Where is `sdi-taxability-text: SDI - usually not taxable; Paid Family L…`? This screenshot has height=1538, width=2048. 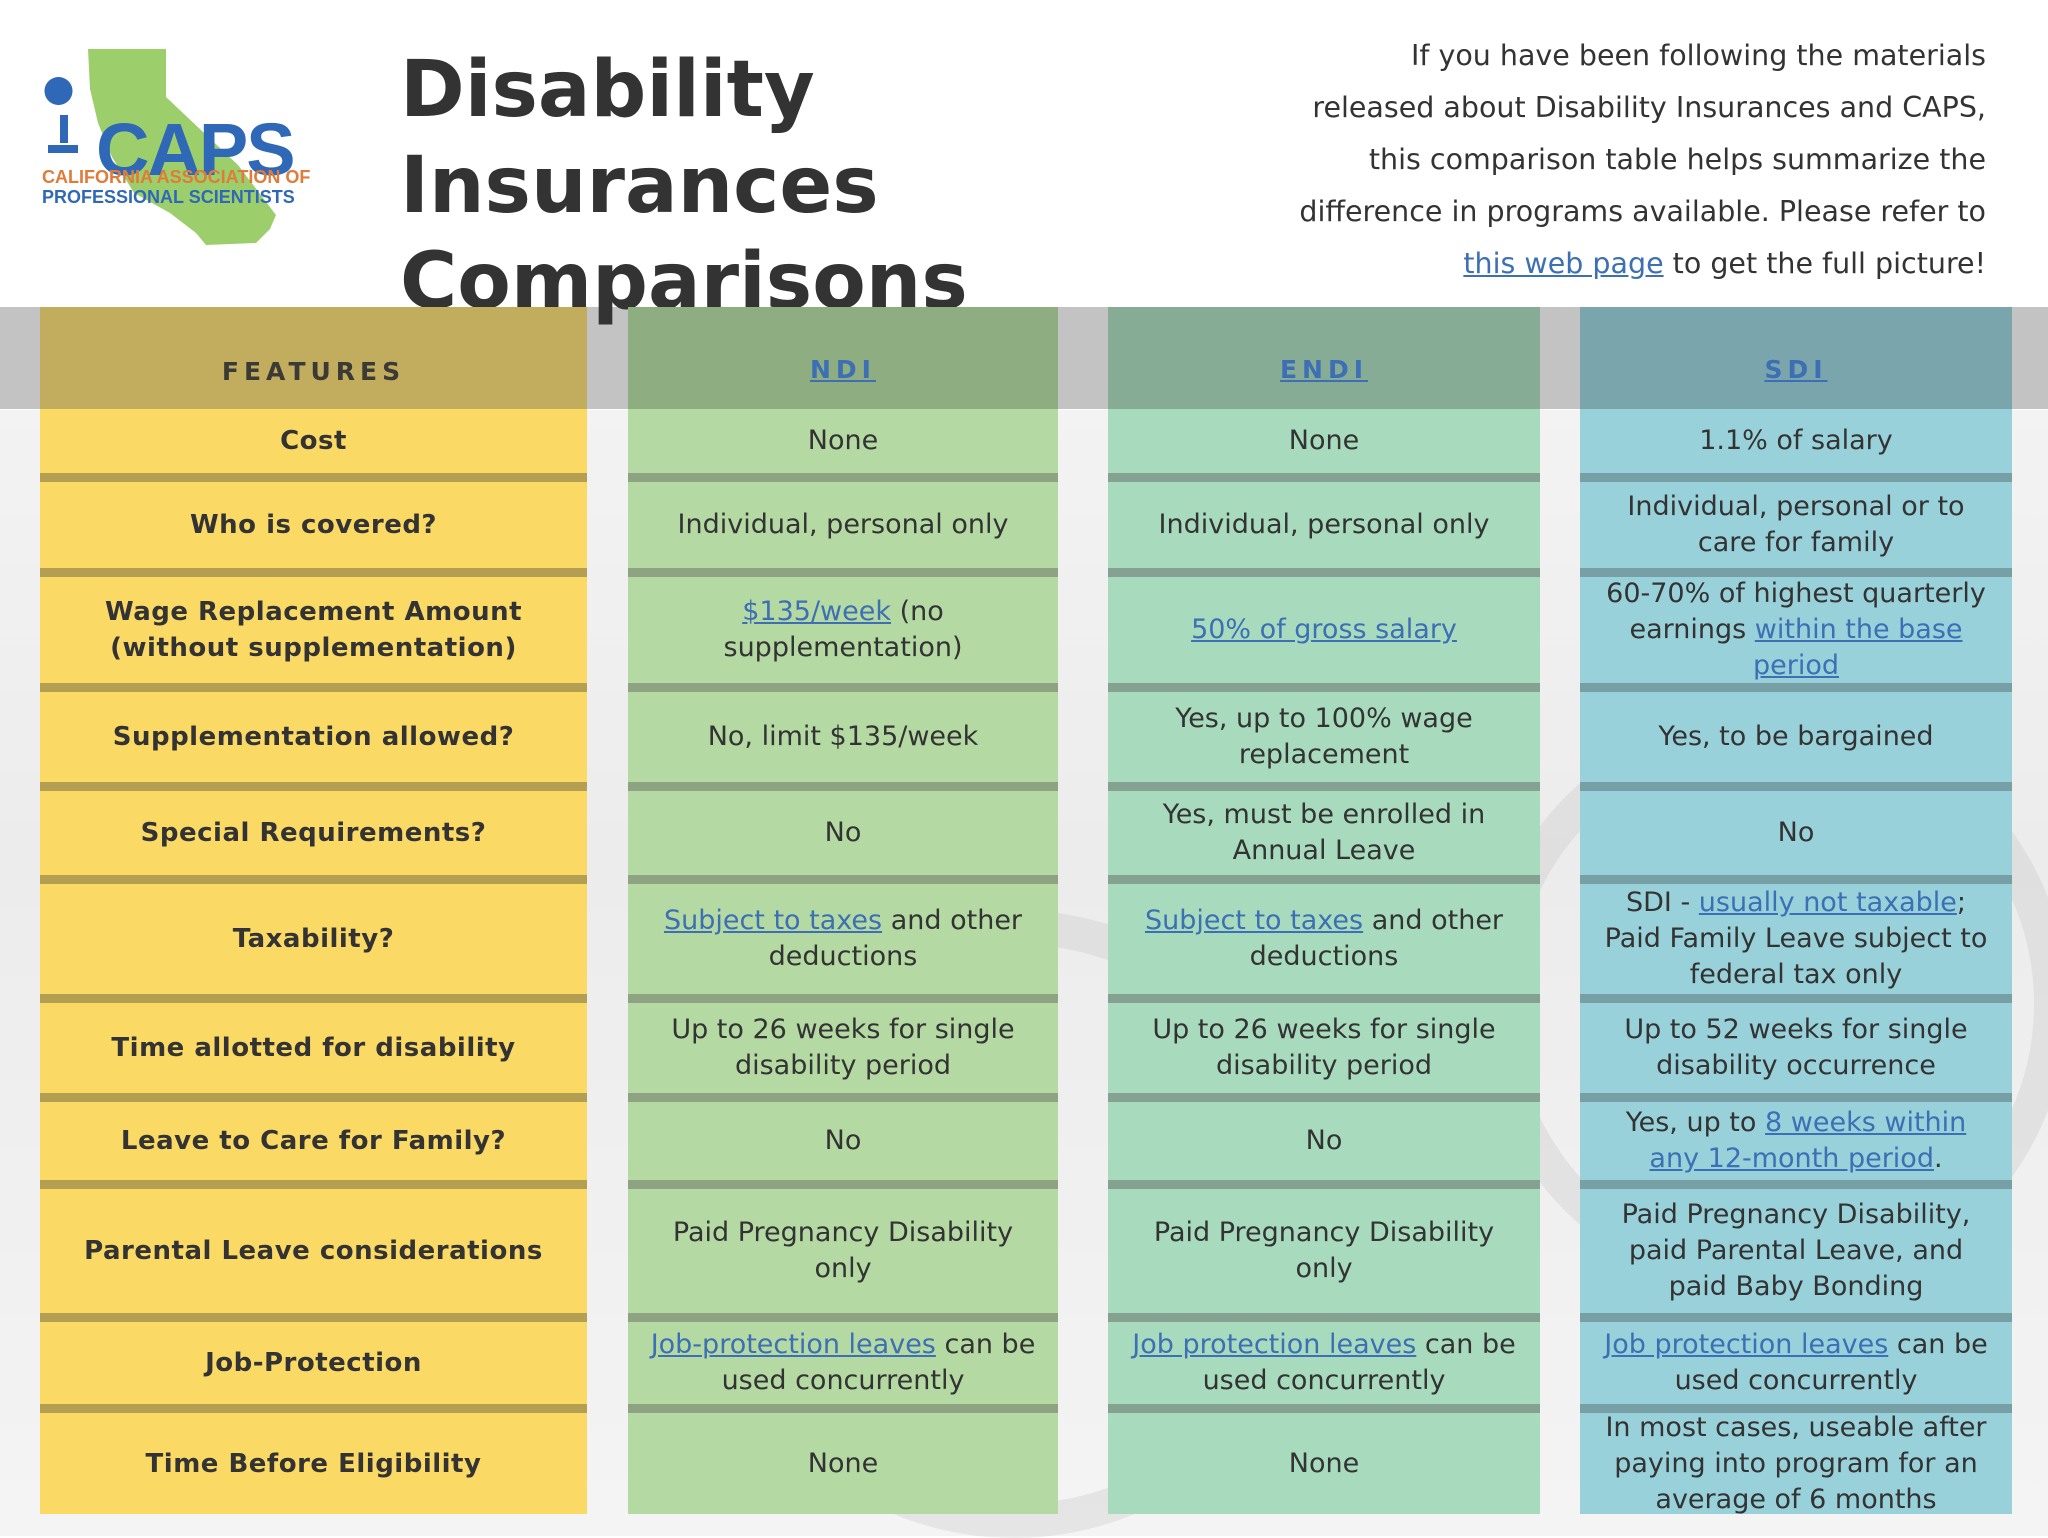
sdi-taxability-text: SDI - usually not taxable; Paid Family L… is located at coordinates (1796, 939).